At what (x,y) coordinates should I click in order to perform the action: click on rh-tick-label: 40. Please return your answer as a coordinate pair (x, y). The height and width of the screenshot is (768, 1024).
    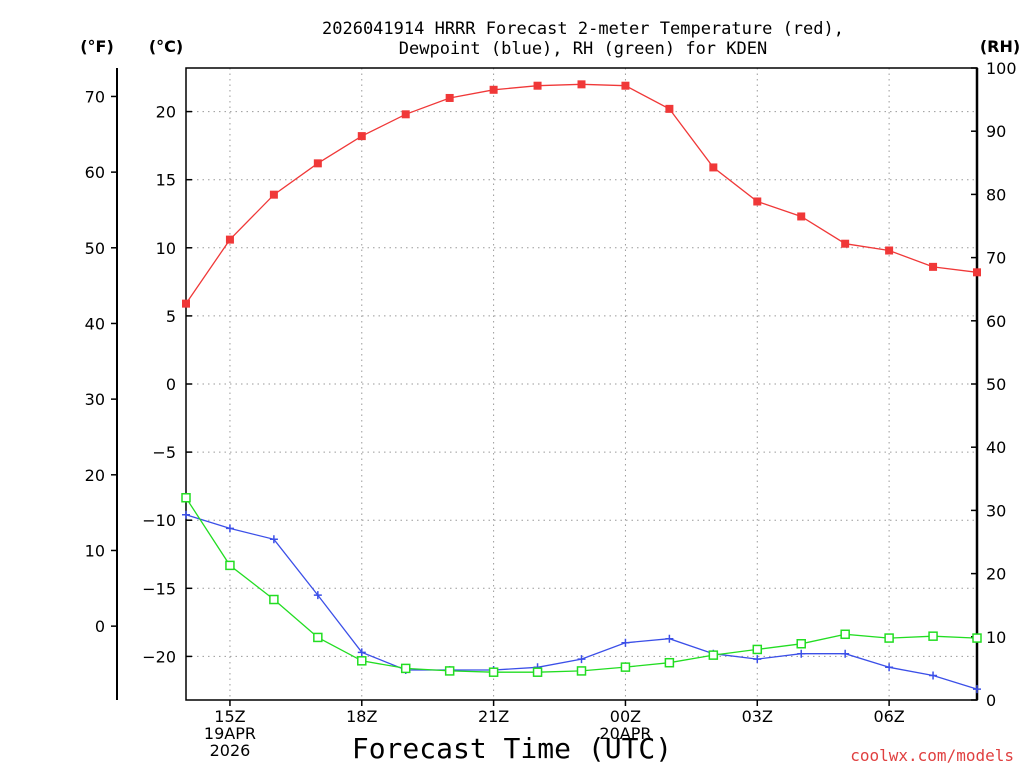
    Looking at the image, I should click on (996, 447).